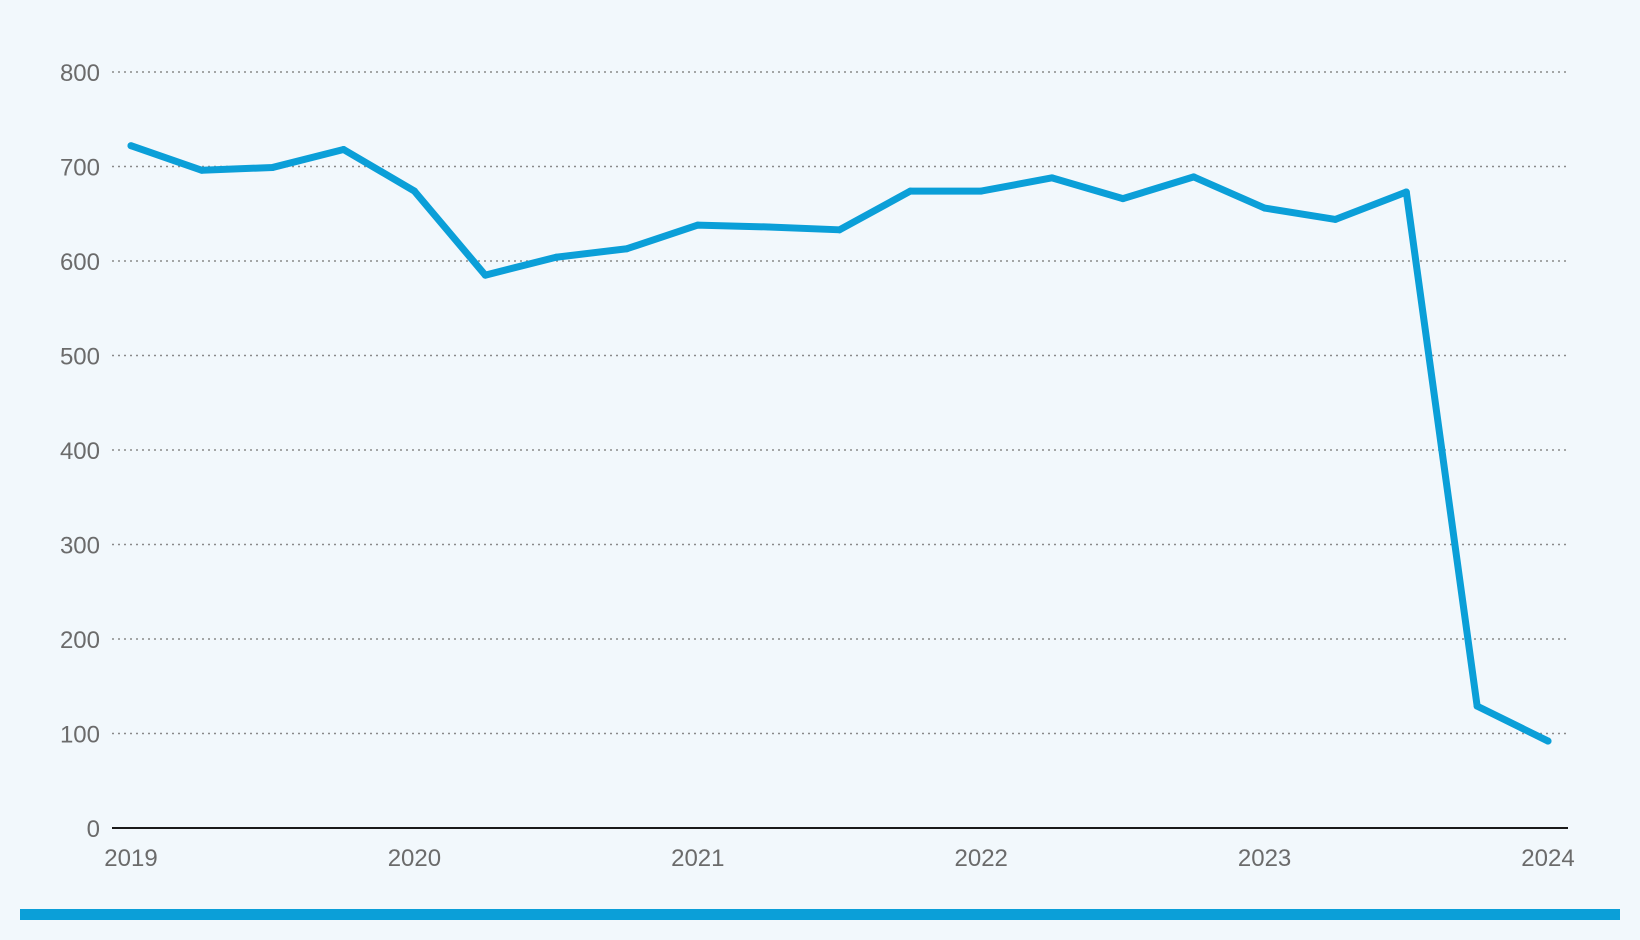 This screenshot has width=1640, height=940. I want to click on y-tick-label: 300, so click(80, 546).